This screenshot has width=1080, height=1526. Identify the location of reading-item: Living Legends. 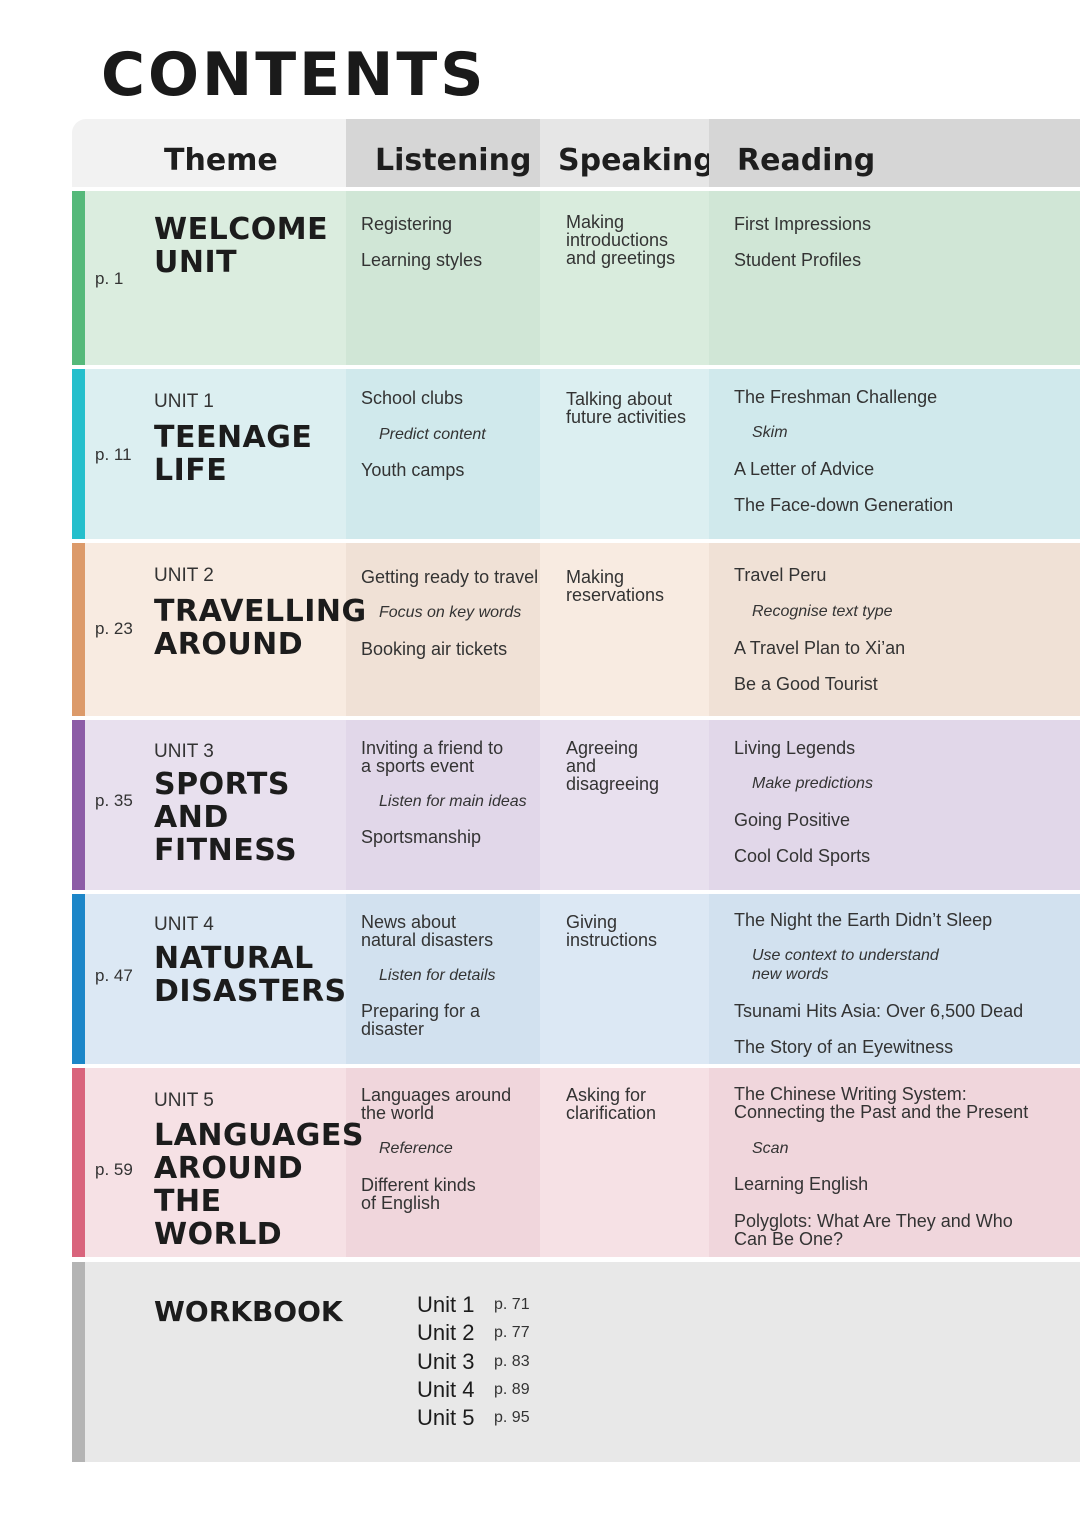
(795, 748).